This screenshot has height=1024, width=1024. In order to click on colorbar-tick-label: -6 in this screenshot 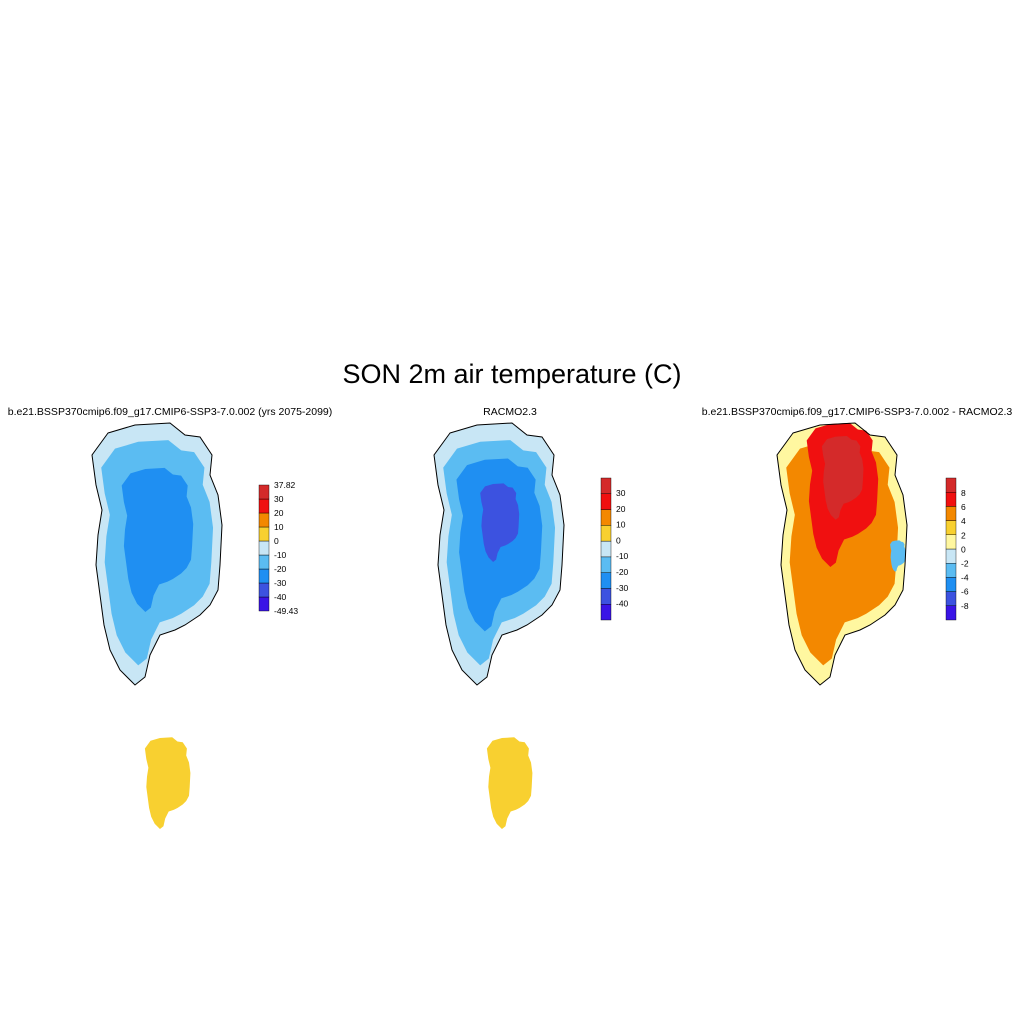, I will do `click(965, 592)`.